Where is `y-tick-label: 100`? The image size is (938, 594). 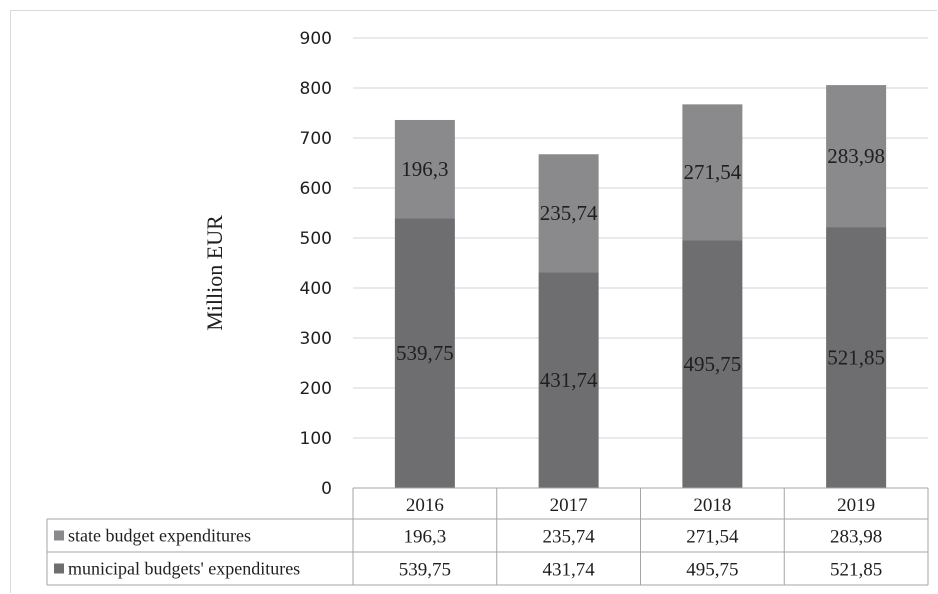
y-tick-label: 100 is located at coordinates (316, 439).